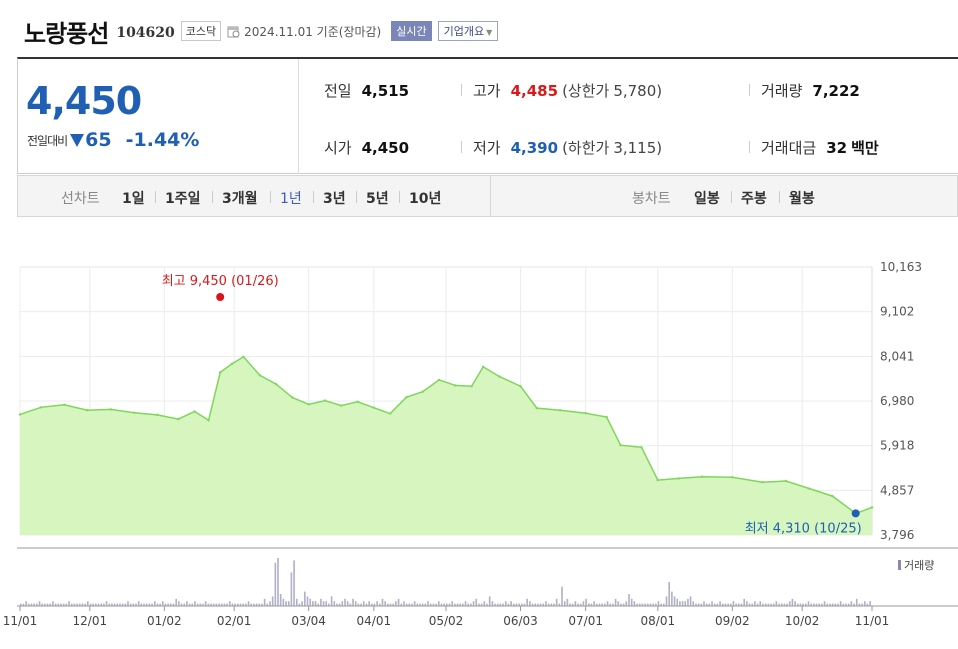 Image resolution: width=958 pixels, height=649 pixels. Describe the element at coordinates (707, 199) in the screenshot. I see `candle-daily: 일봉` at that location.